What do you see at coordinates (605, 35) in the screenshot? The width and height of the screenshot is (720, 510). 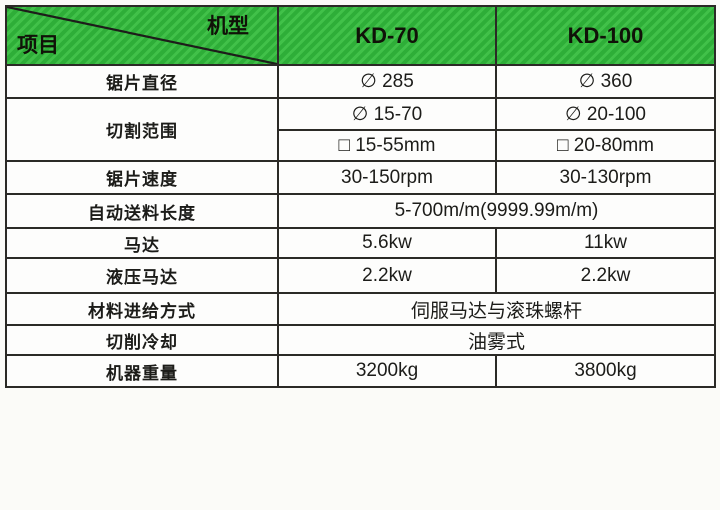 I see `column-header-kd100: KD-100` at bounding box center [605, 35].